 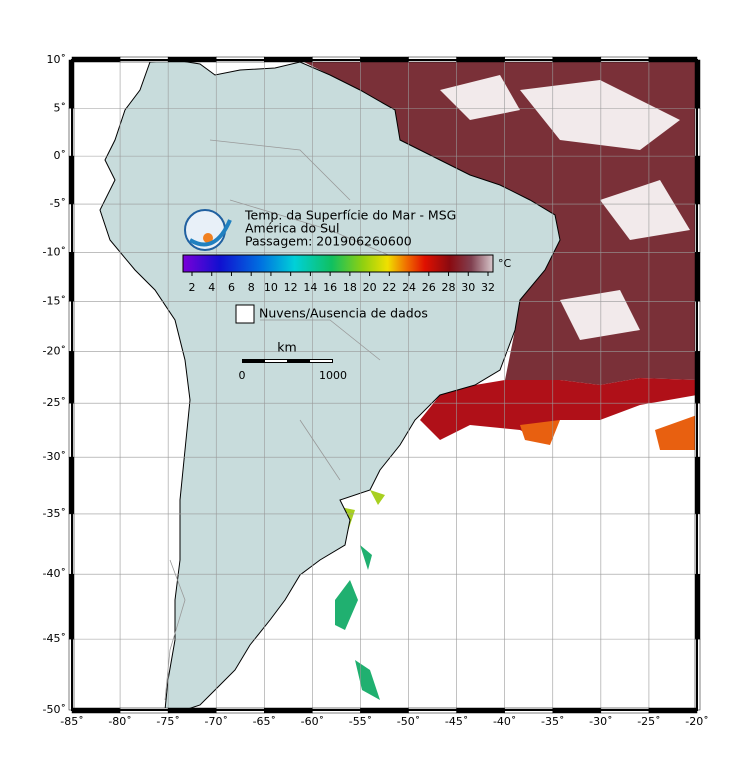 I want to click on lat-label: -25˚, so click(x=54, y=402).